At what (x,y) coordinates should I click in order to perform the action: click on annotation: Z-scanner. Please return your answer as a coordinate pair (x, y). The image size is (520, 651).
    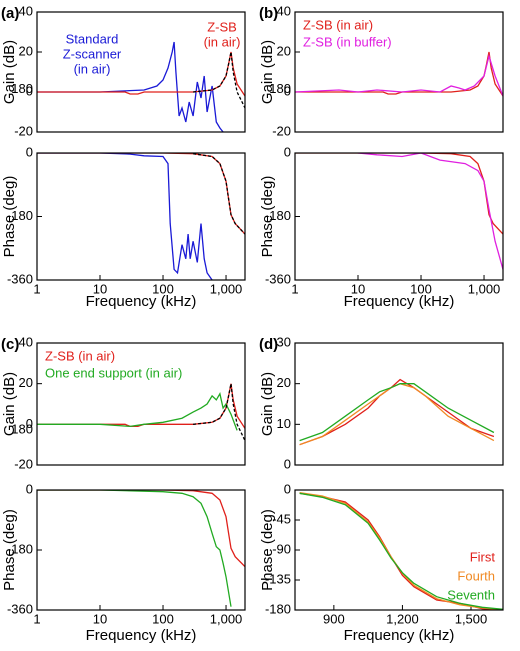
    Looking at the image, I should click on (92, 53).